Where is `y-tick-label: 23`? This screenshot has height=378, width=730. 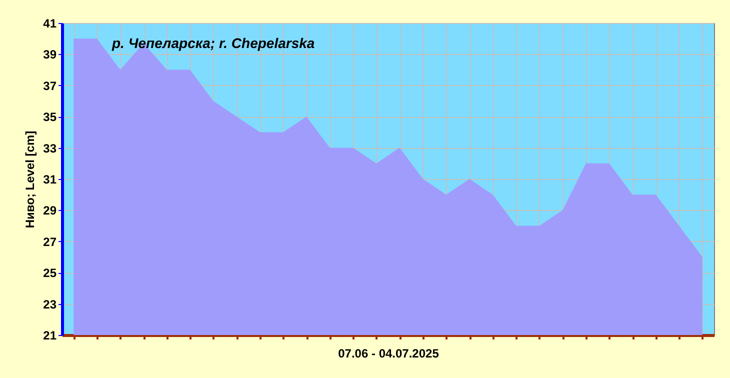 y-tick-label: 23 is located at coordinates (50, 304).